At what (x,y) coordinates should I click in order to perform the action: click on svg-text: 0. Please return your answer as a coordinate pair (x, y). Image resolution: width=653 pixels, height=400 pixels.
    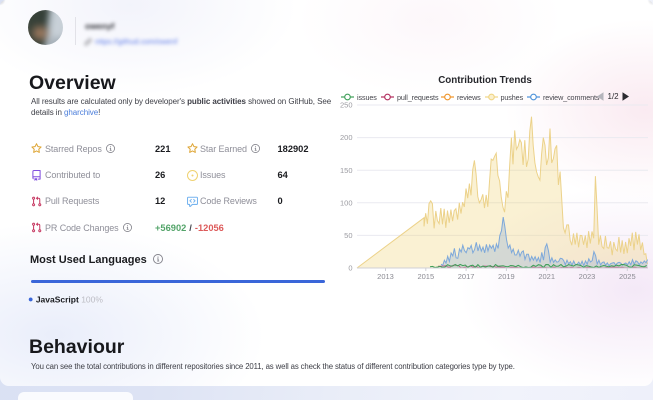
    Looking at the image, I should click on (350, 268).